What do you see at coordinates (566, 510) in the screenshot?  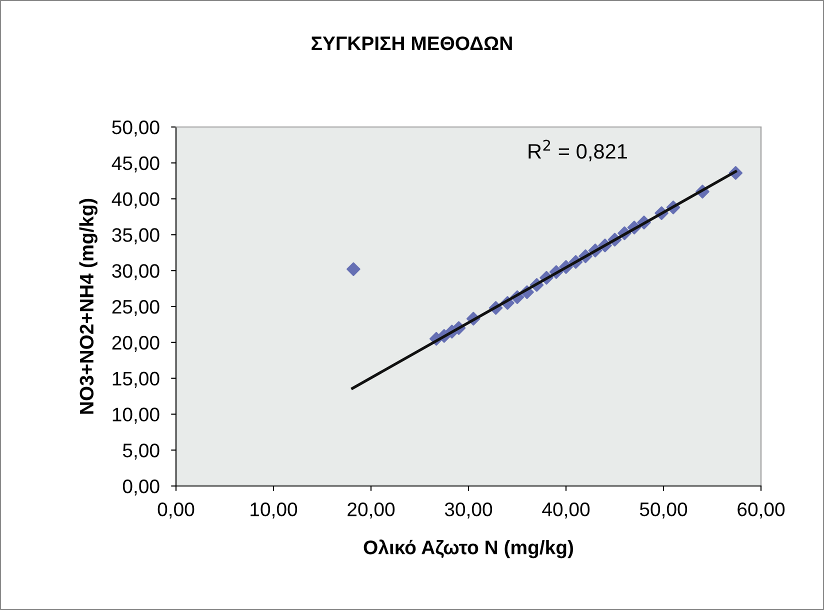 I see `x-tick-label: 40,00` at bounding box center [566, 510].